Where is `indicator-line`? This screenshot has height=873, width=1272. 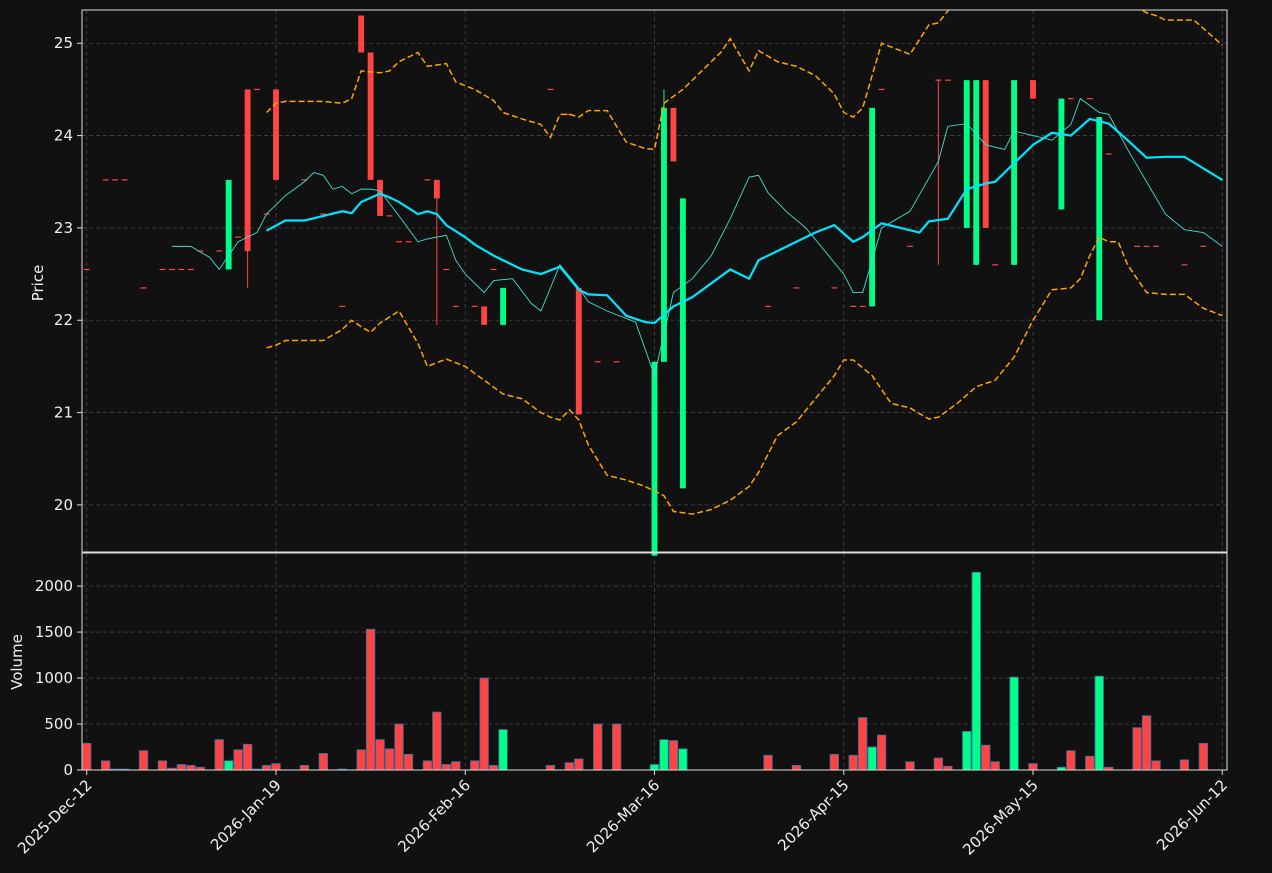 indicator-line is located at coordinates (744, 80).